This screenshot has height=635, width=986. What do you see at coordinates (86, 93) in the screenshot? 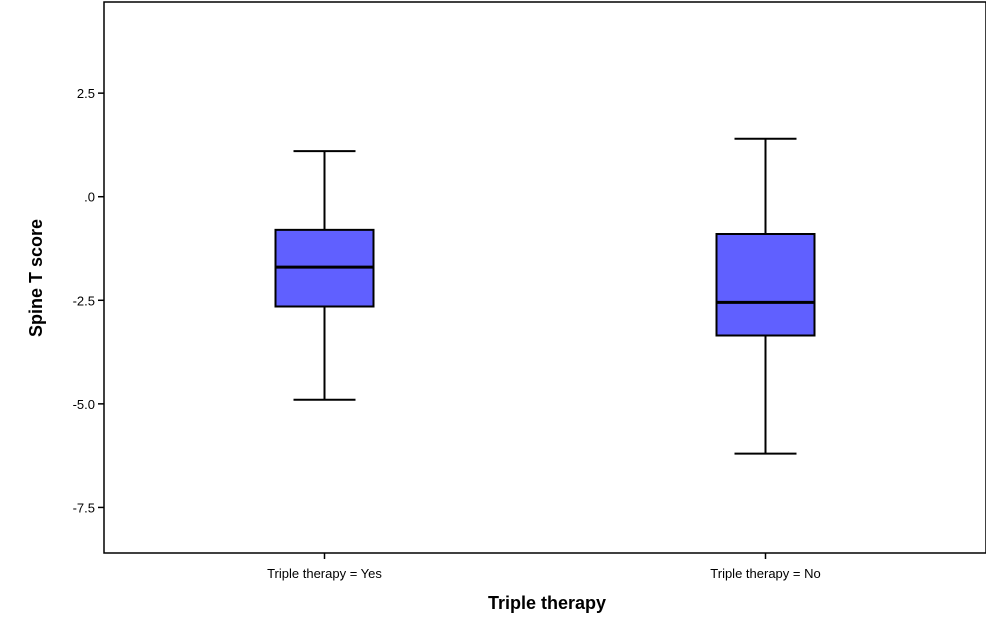
I see `y-tick-label: 2.5` at bounding box center [86, 93].